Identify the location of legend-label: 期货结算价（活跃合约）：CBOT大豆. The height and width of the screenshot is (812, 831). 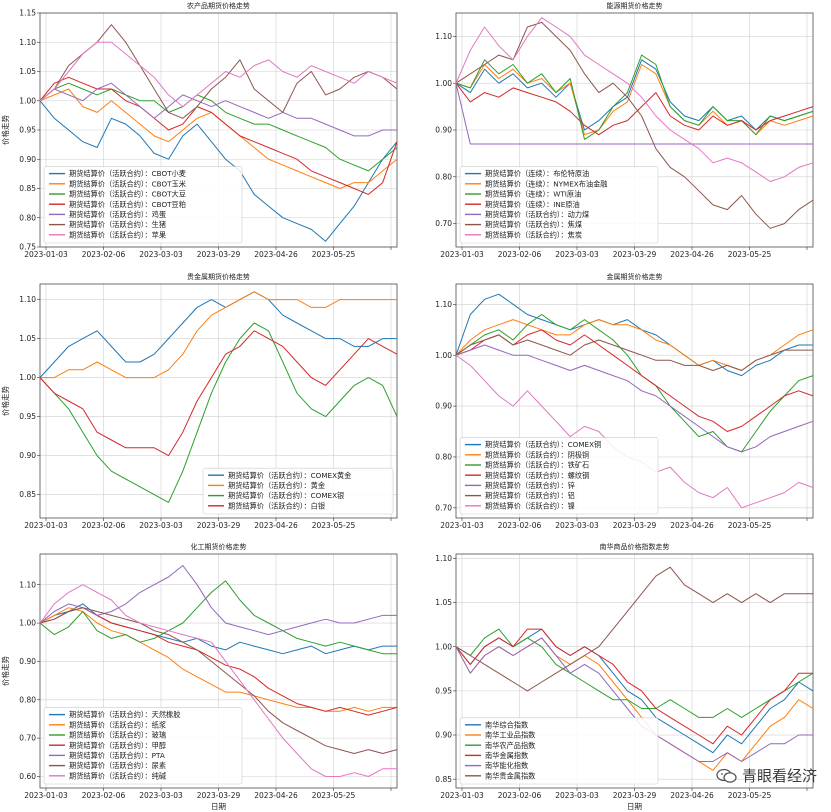
(127, 194).